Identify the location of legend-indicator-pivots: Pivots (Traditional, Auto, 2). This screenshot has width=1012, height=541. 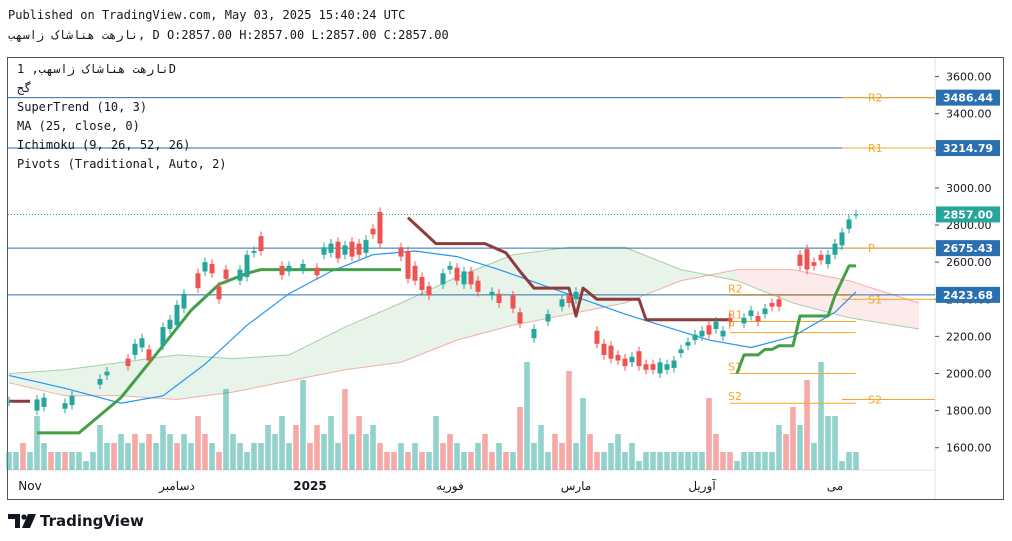
(122, 164).